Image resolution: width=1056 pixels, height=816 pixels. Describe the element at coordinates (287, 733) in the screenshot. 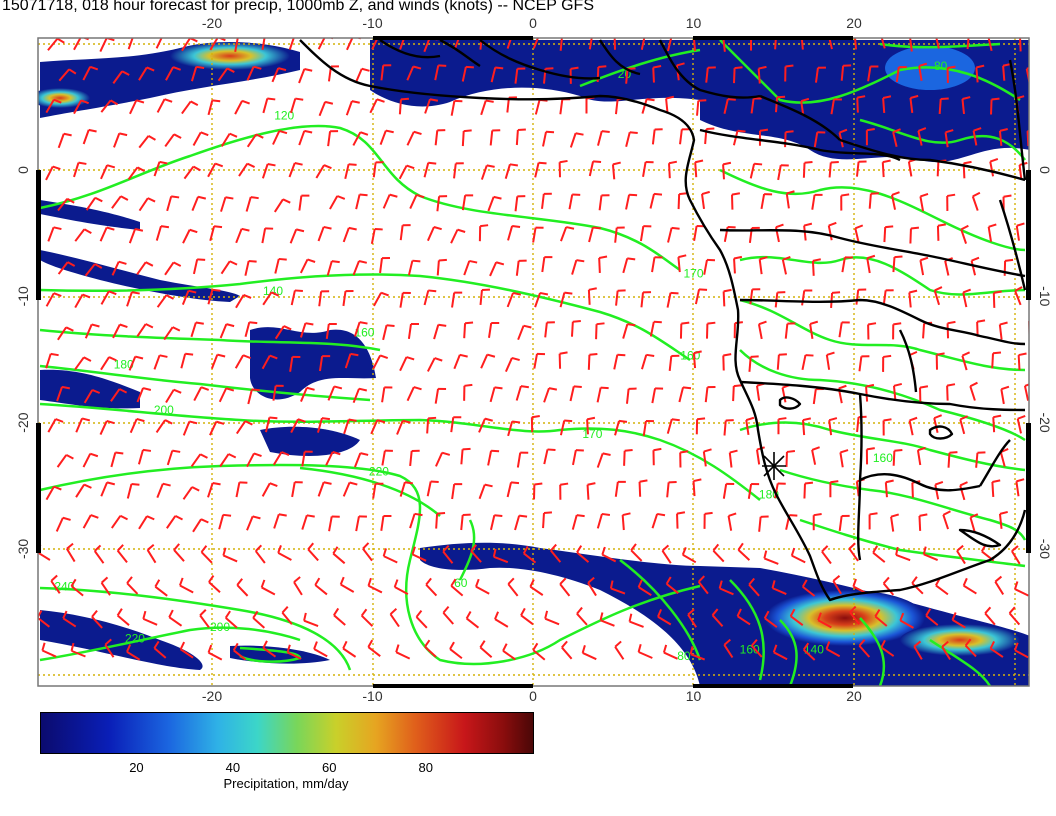

I see `precip-colorbar` at that location.